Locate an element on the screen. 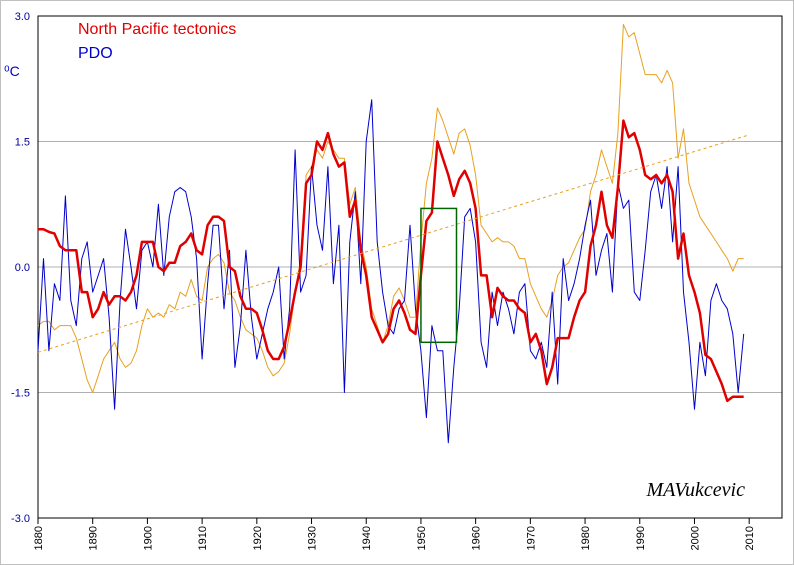 The width and height of the screenshot is (794, 565). x-tick-label: 1970 is located at coordinates (531, 538).